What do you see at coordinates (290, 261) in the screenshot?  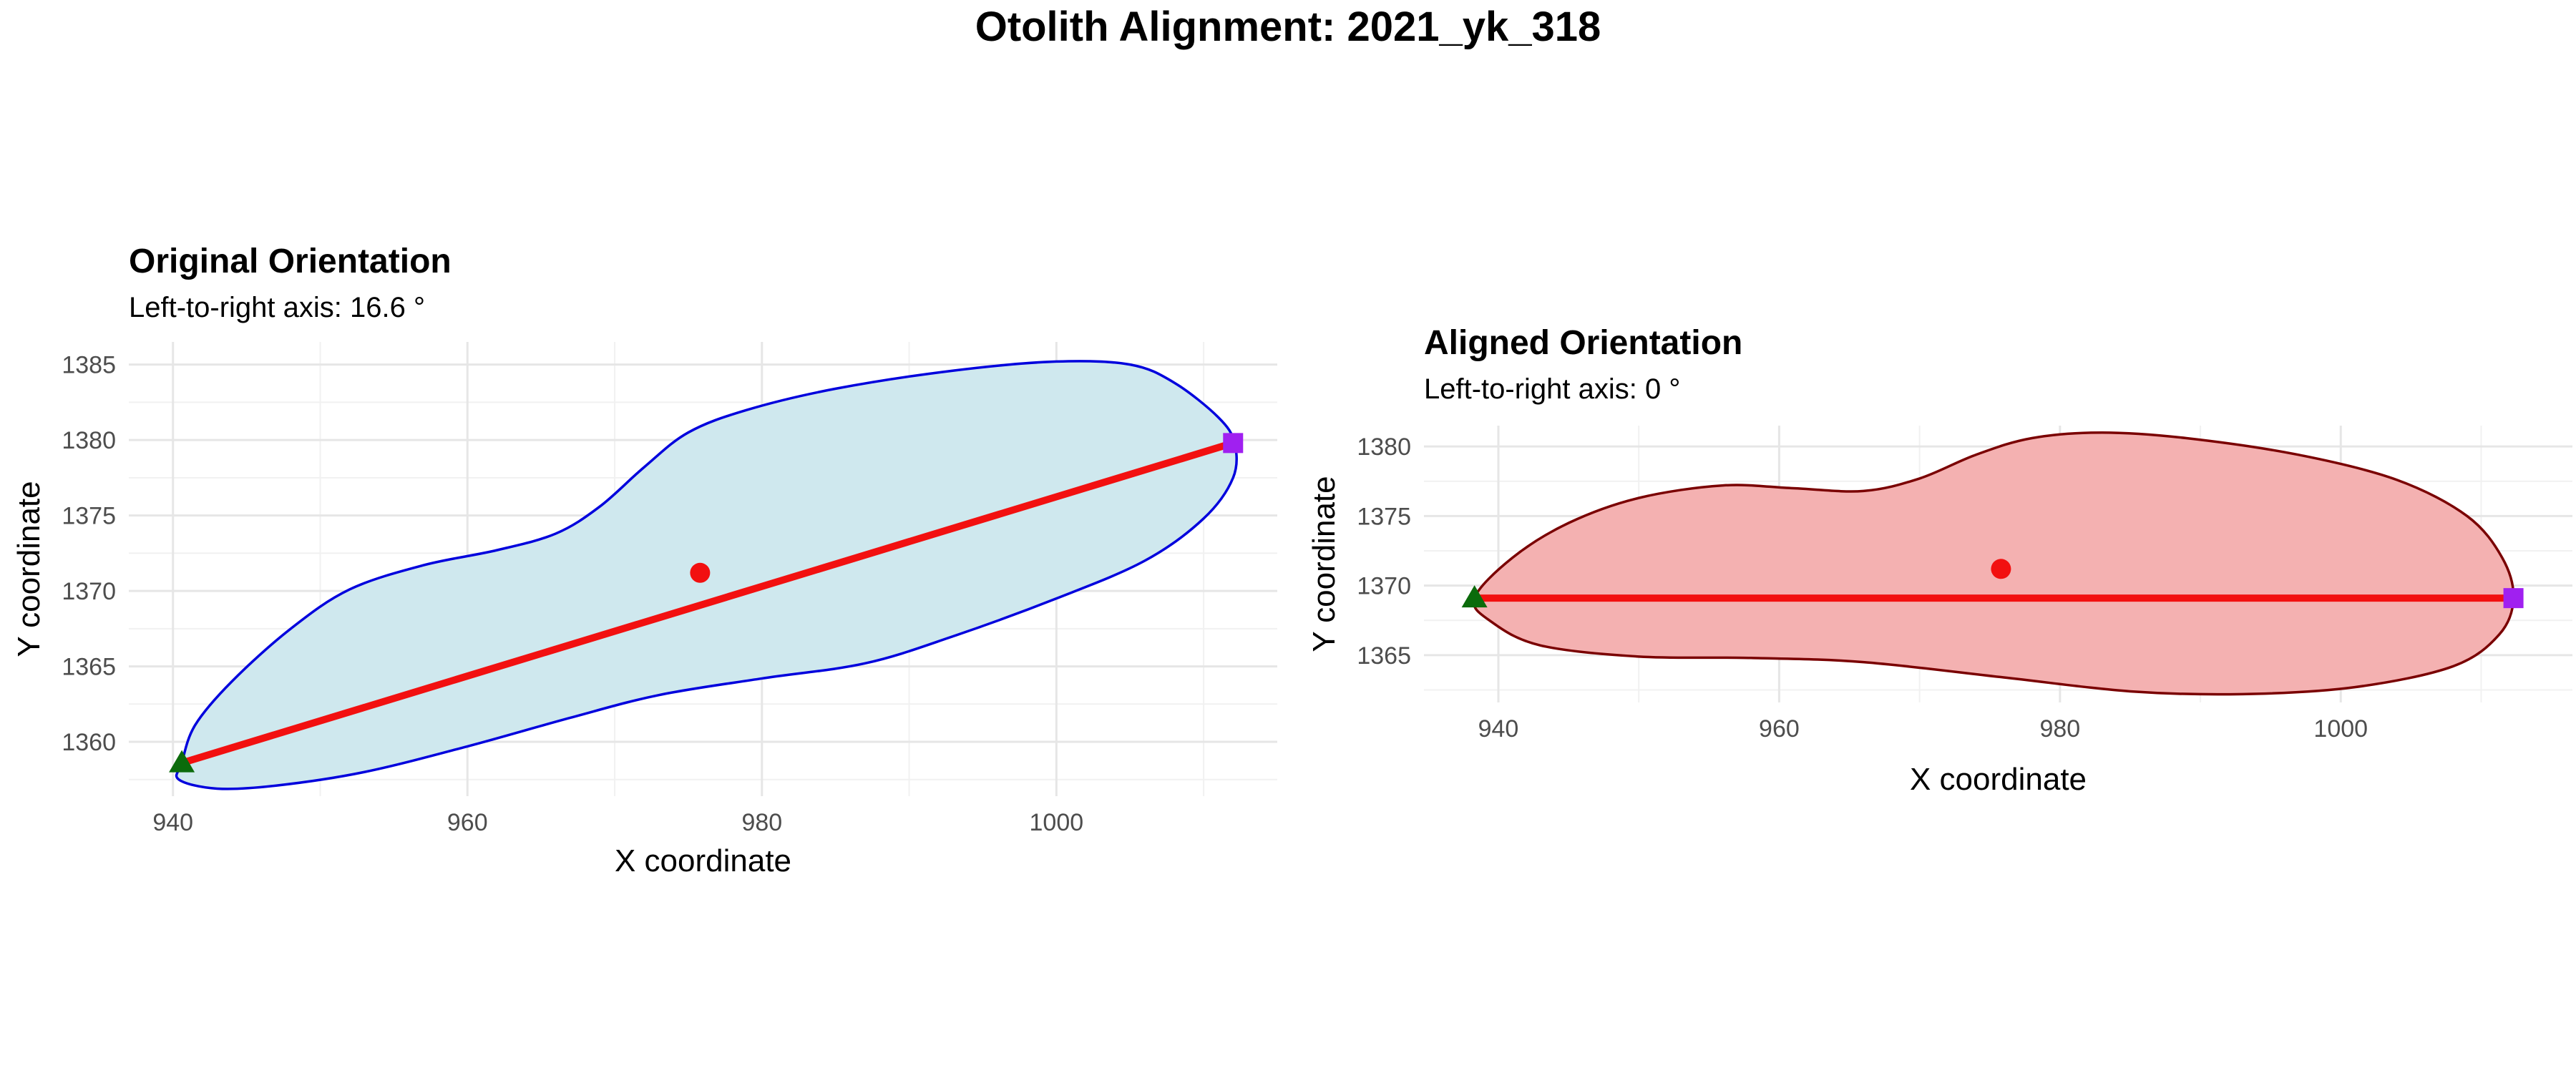 I see `panel-title-original: Original Orientation` at bounding box center [290, 261].